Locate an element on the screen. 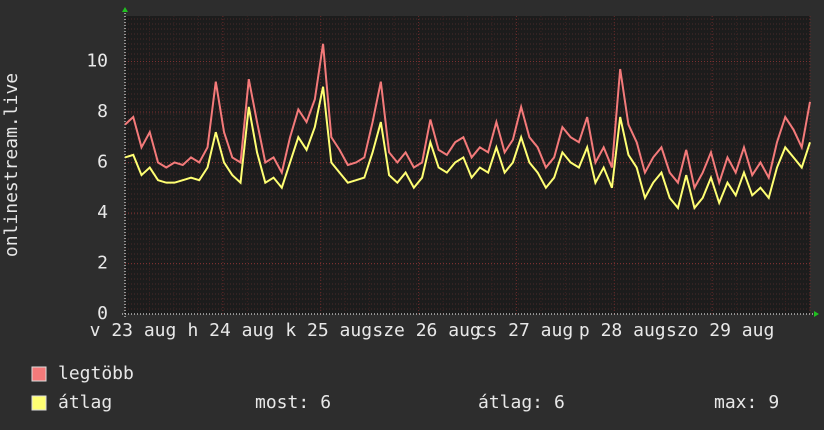 The height and width of the screenshot is (430, 824). stat-label: max: is located at coordinates (735, 402).